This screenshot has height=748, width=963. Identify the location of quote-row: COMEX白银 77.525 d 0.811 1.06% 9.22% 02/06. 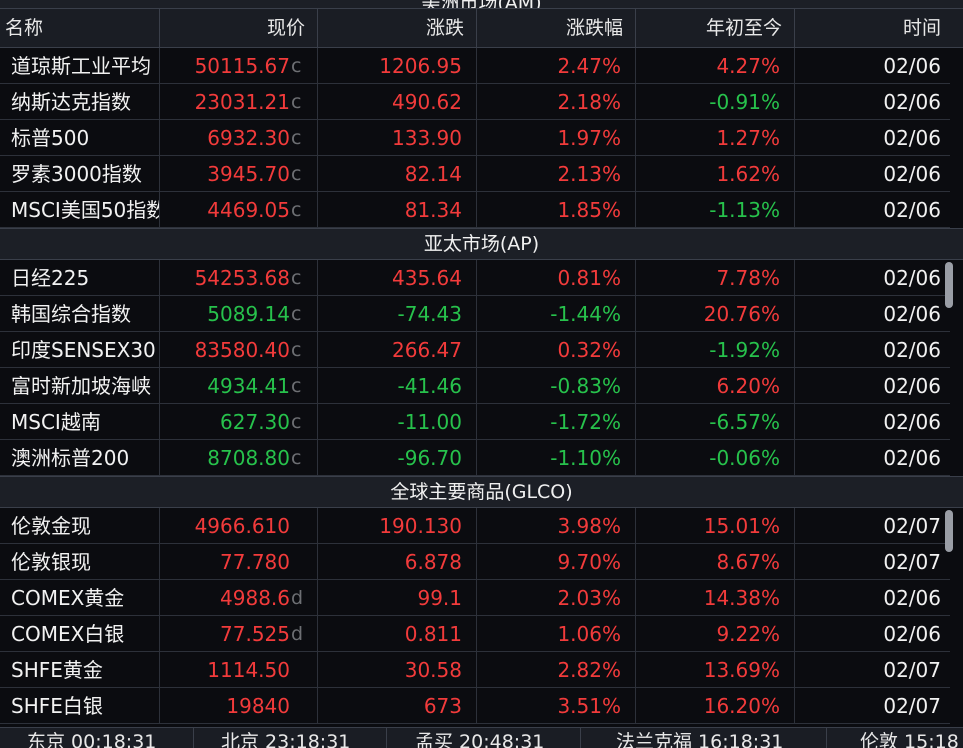
(481, 634).